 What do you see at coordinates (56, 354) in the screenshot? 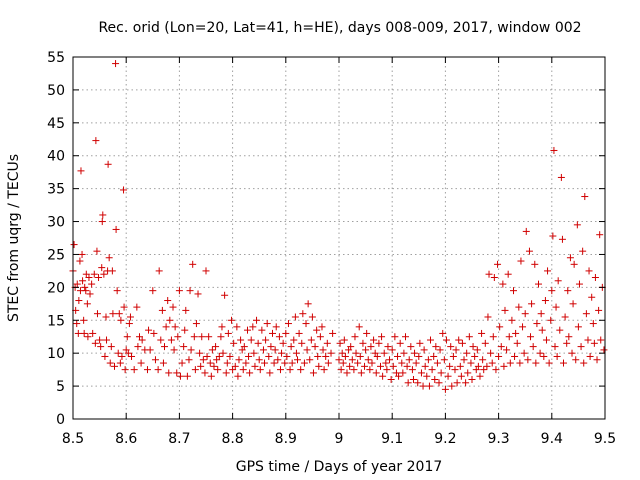
I see `y-tick-label: 10` at bounding box center [56, 354].